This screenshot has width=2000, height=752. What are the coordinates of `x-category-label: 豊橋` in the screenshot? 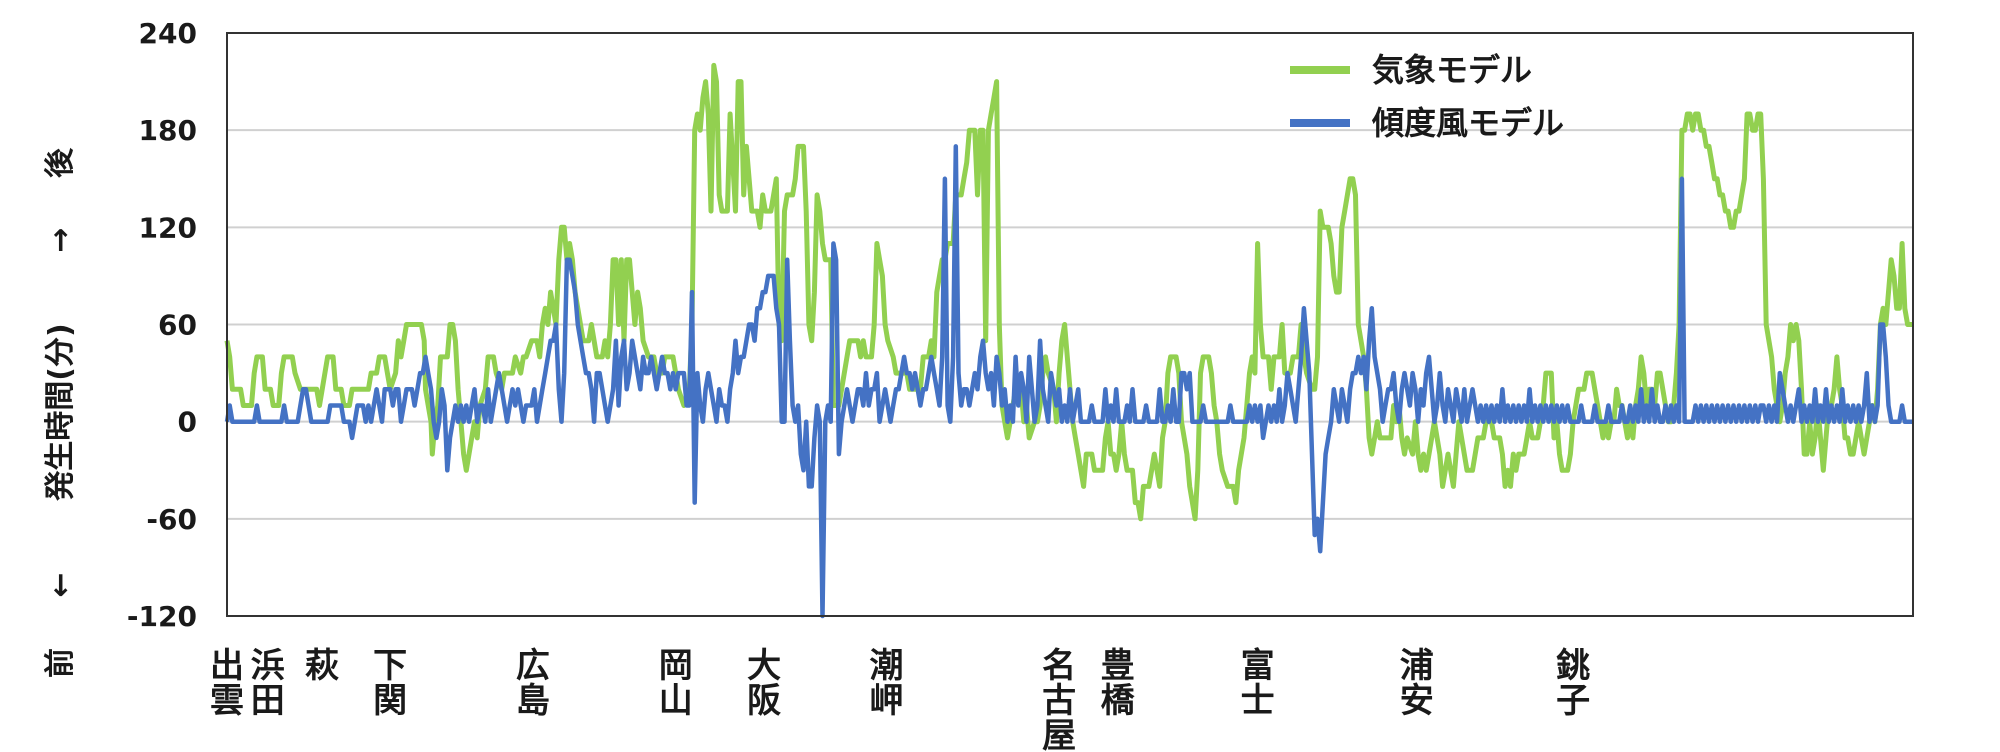 It's located at (1118, 683).